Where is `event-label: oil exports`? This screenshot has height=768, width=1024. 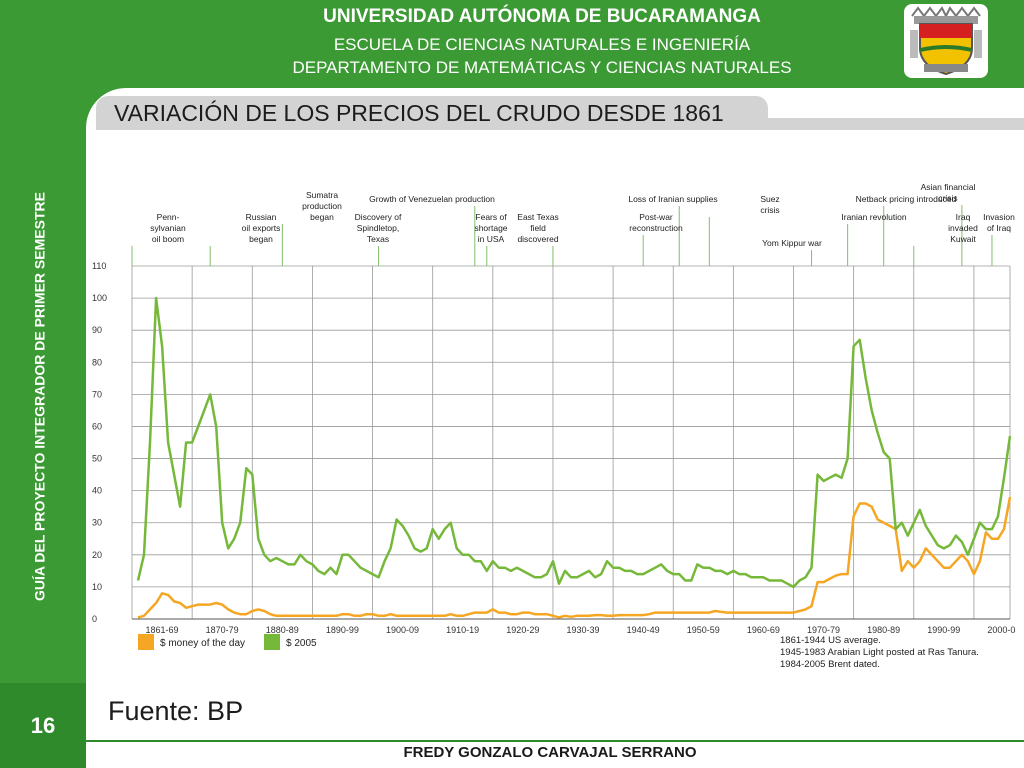
event-label: oil exports is located at coordinates (261, 228).